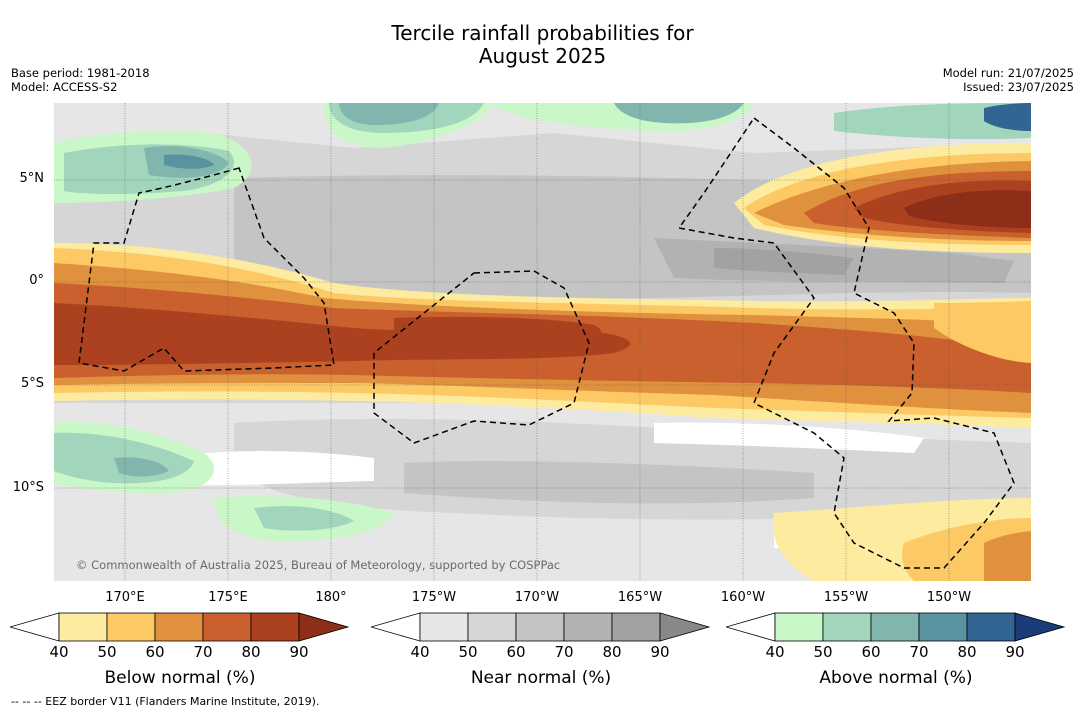  Describe the element at coordinates (784, 261) in the screenshot. I see `near-normal-80-patch` at that location.